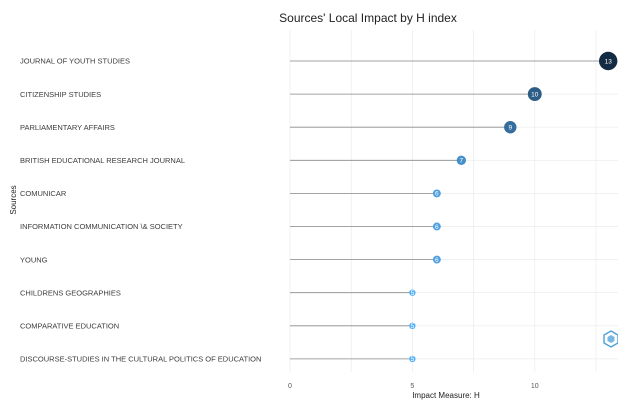 The image size is (618, 400). I want to click on point-value-label: 9, so click(510, 128).